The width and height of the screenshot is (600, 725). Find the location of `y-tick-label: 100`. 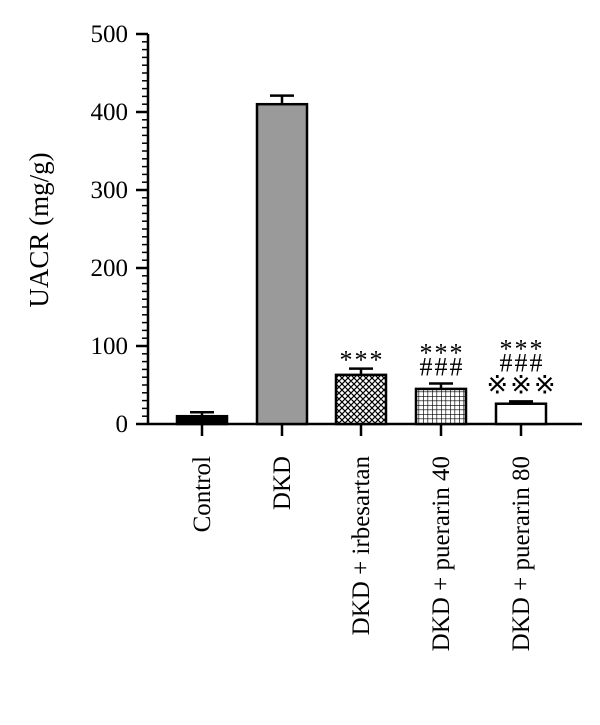

y-tick-label: 100 is located at coordinates (110, 346).